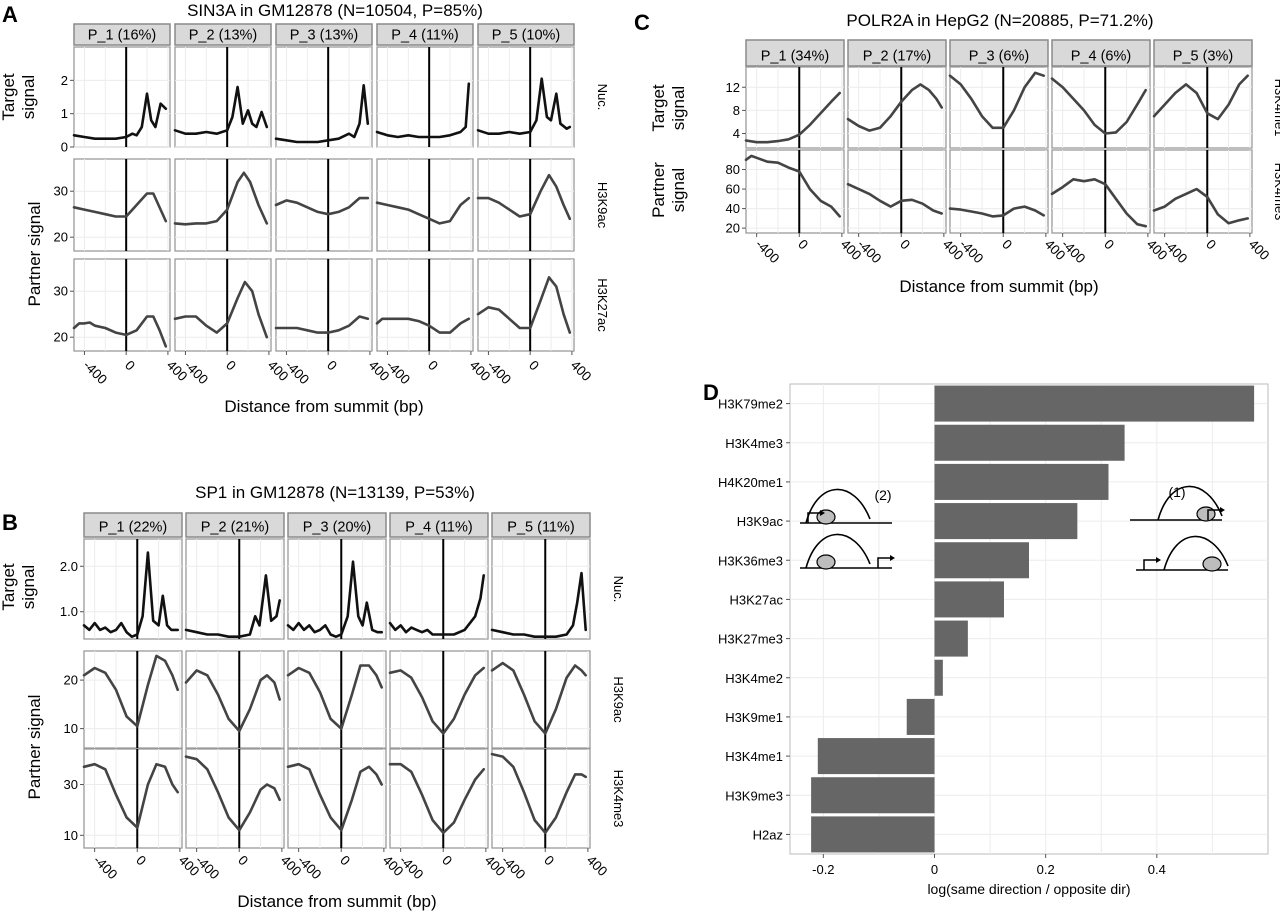 The image size is (1280, 913). Describe the element at coordinates (754, 443) in the screenshot. I see `category-label: H3K4me3` at that location.